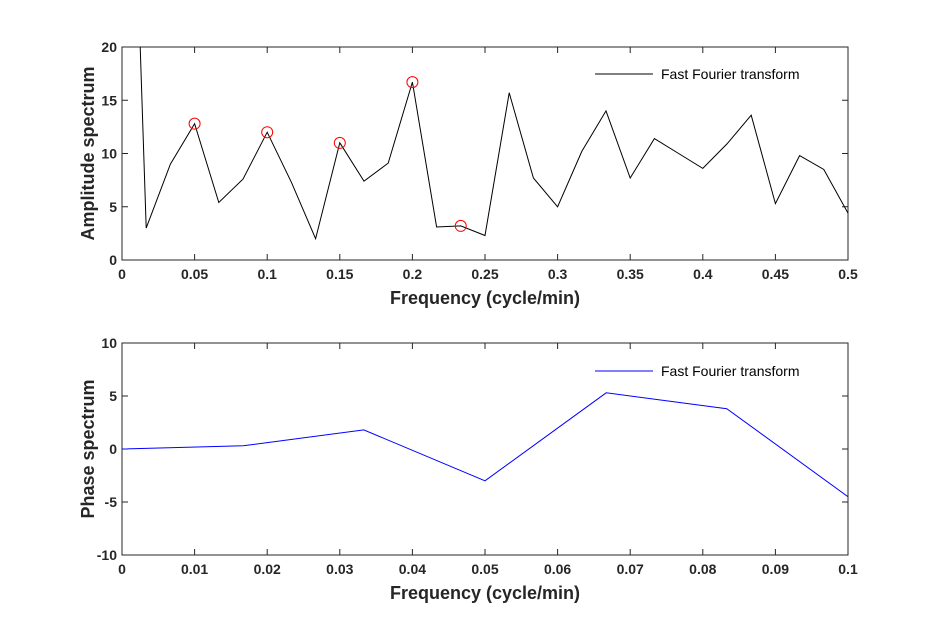 This screenshot has height=625, width=938. What do you see at coordinates (848, 274) in the screenshot?
I see `x-tick-label: 0.5` at bounding box center [848, 274].